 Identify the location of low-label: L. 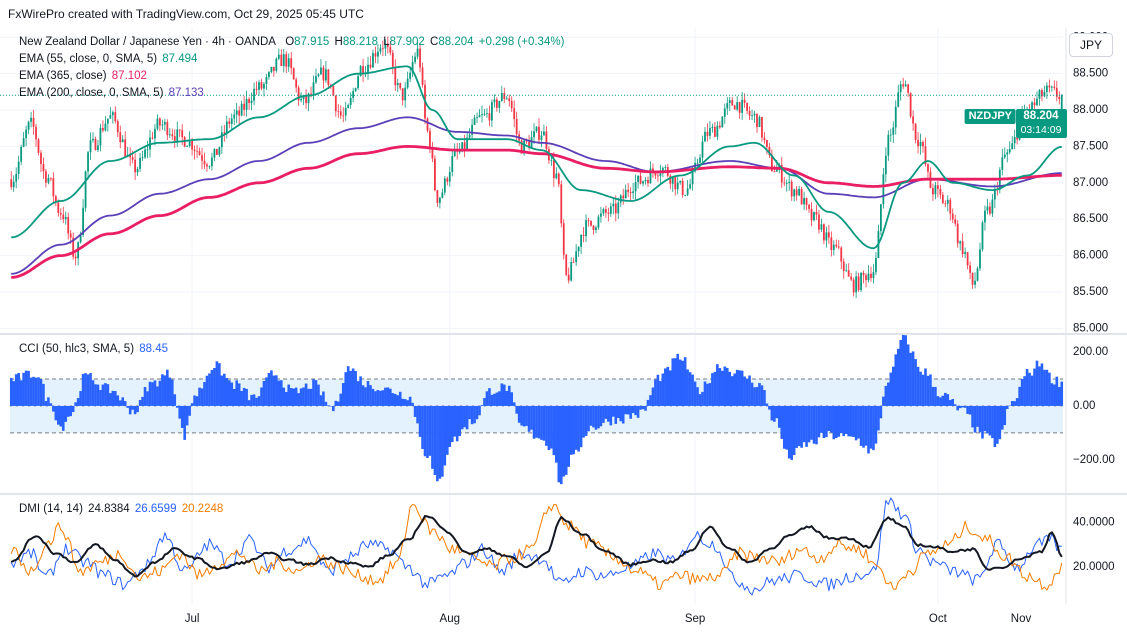
(386, 42).